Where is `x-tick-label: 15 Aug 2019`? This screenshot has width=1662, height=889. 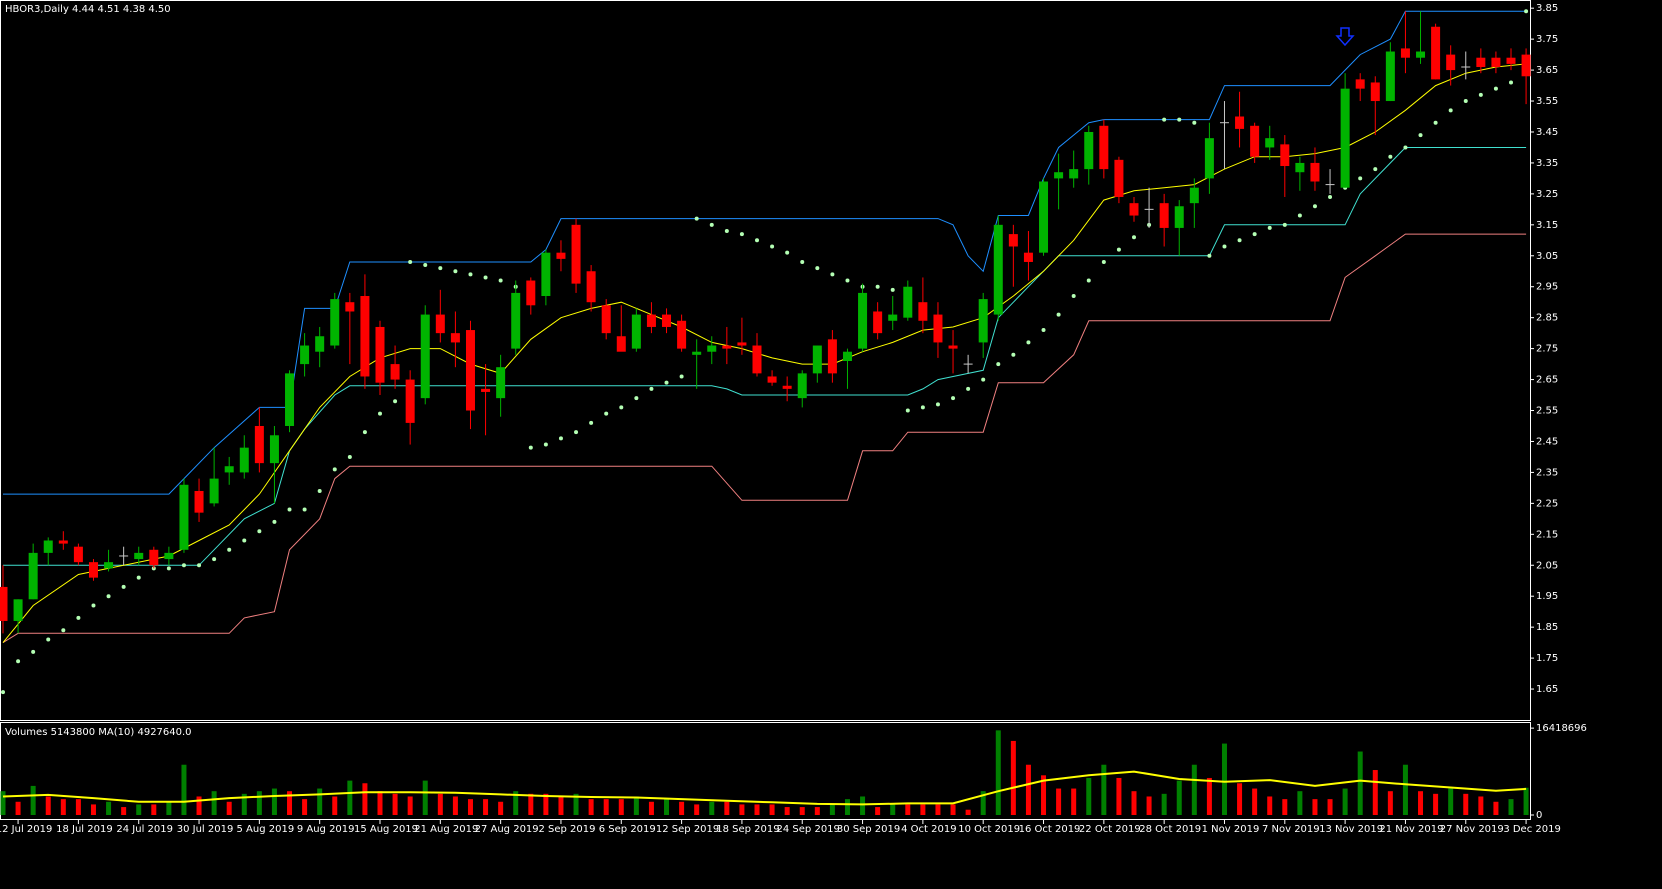
x-tick-label: 15 Aug 2019 is located at coordinates (386, 829).